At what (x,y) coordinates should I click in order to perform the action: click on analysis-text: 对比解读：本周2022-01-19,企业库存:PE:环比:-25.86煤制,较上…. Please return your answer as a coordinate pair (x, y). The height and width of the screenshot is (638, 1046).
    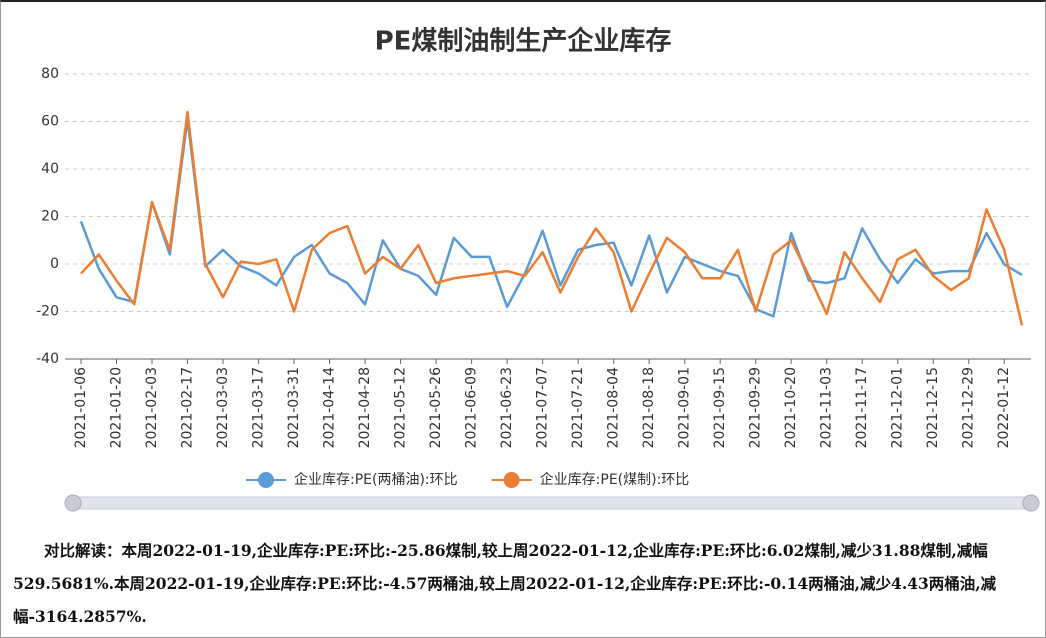
    Looking at the image, I should click on (505, 583).